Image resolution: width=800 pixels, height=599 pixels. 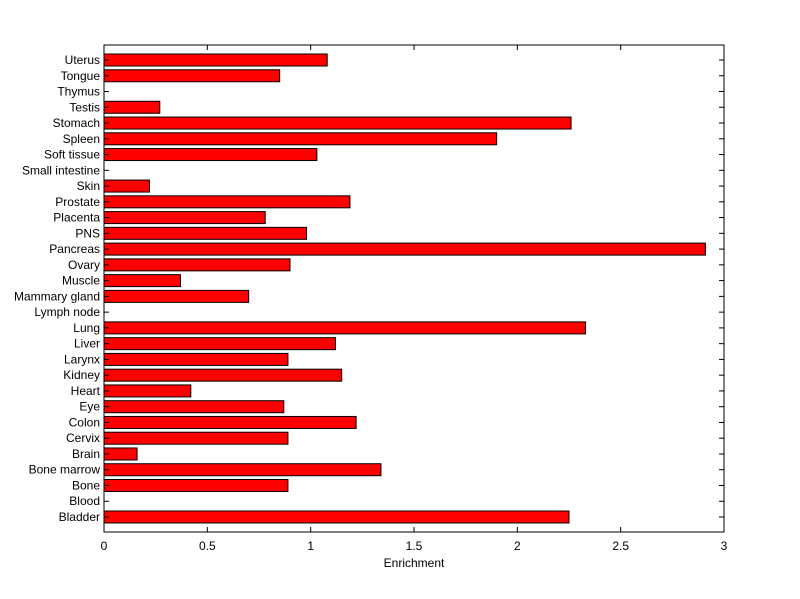 I want to click on y-tick-label-testis: Testis, so click(x=84, y=107).